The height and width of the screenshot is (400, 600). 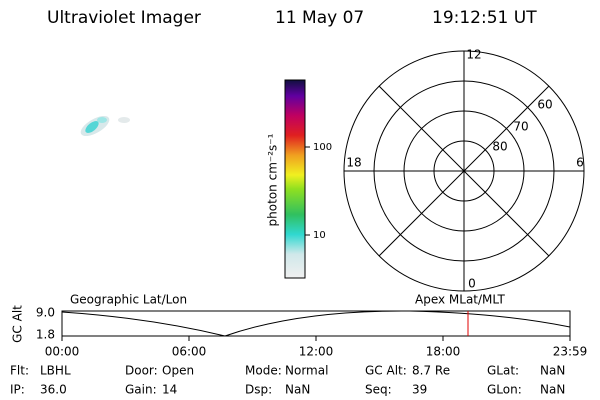 What do you see at coordinates (319, 18) in the screenshot?
I see `date: 11 May 07` at bounding box center [319, 18].